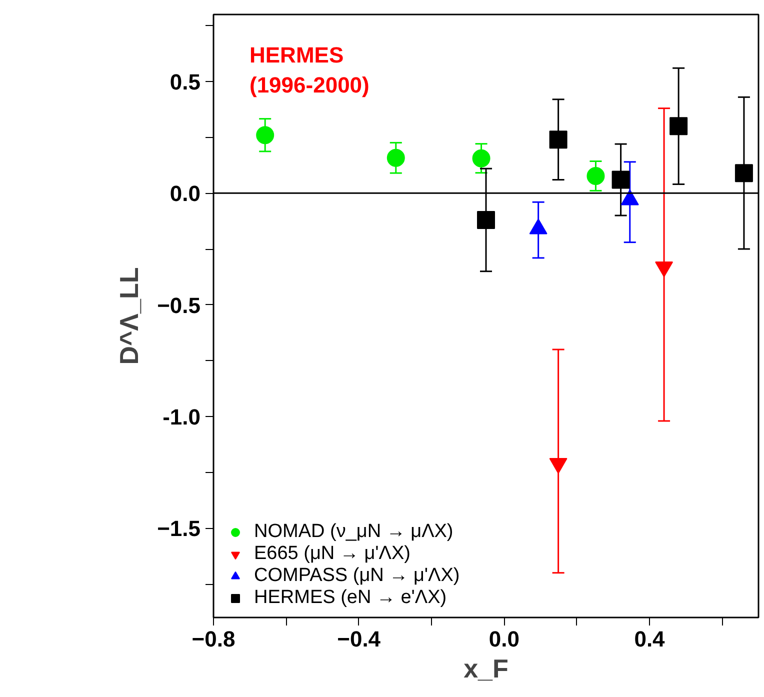 This screenshot has width=764, height=697. I want to click on legend-label: COMPASS (μN → μ'ΛX), so click(357, 576).